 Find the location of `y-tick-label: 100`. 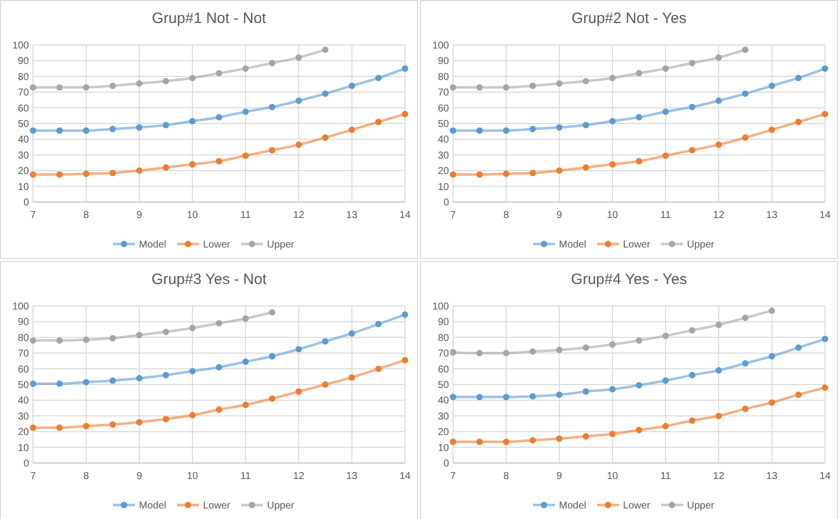

y-tick-label: 100 is located at coordinates (21, 46).